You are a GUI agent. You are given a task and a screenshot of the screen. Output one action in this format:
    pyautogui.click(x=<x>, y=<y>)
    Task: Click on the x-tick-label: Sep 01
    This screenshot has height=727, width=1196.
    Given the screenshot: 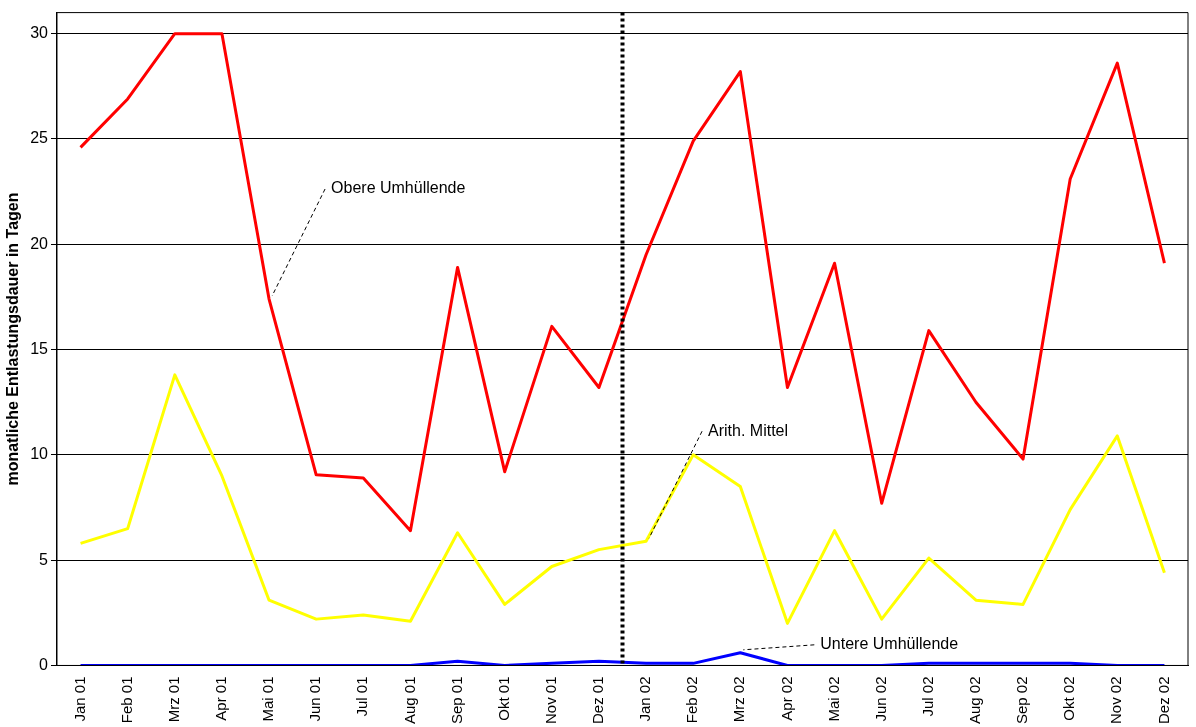 What is the action you would take?
    pyautogui.click(x=456, y=700)
    